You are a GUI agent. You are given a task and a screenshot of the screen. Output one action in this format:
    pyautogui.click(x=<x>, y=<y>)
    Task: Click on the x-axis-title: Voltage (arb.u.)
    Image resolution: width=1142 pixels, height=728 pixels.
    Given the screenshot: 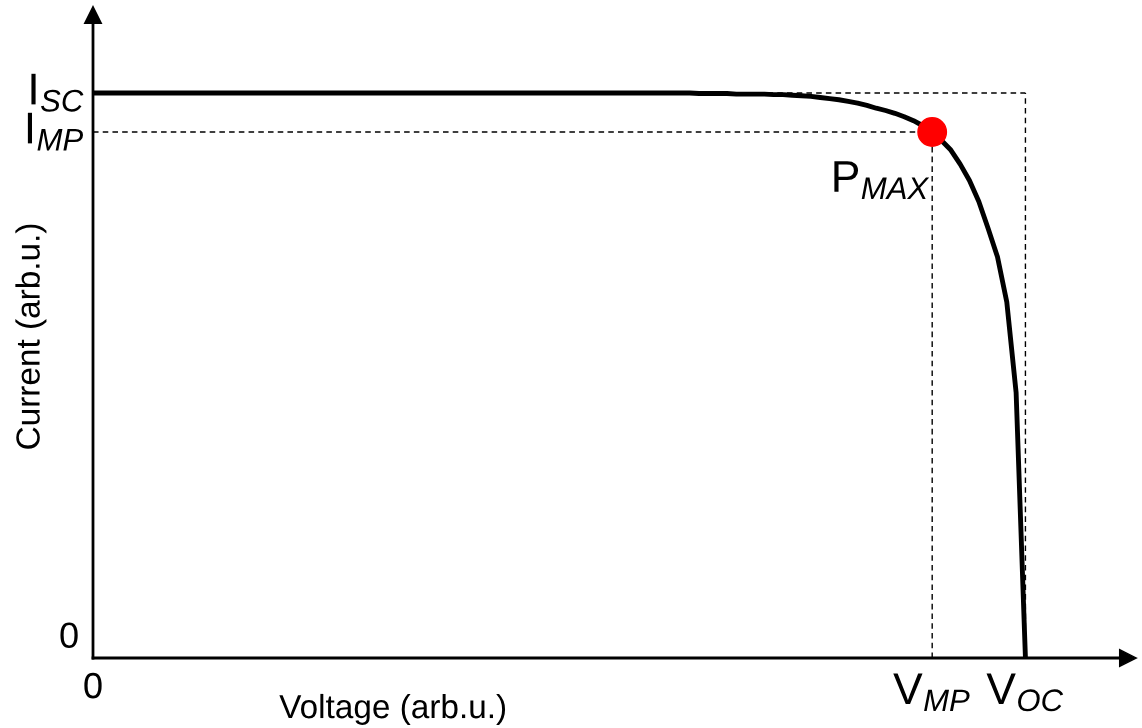 What is the action you would take?
    pyautogui.click(x=392, y=709)
    